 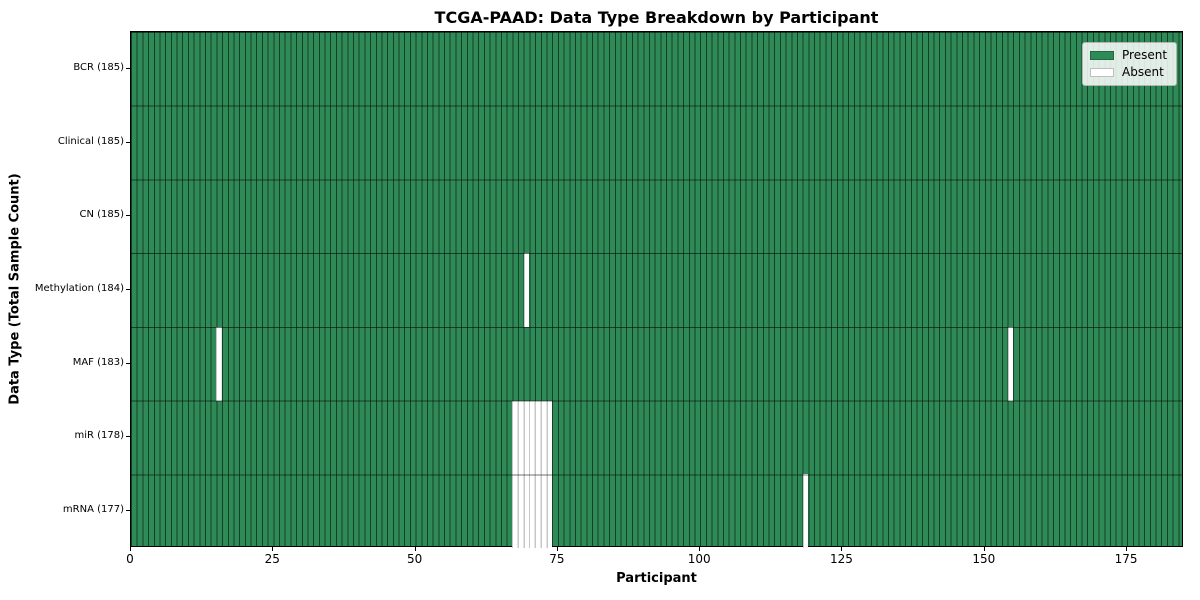 What do you see at coordinates (984, 559) in the screenshot?
I see `xtick-label: 150` at bounding box center [984, 559].